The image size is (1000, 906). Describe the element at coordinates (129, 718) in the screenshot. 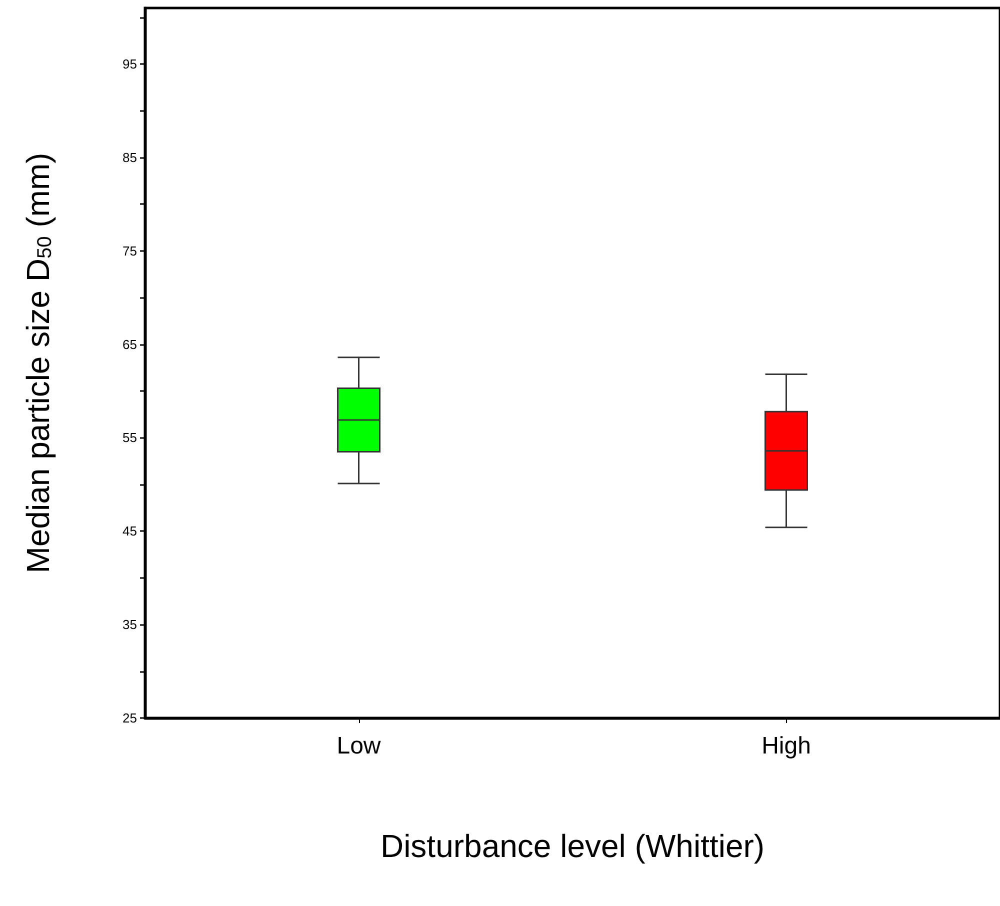

I see `y-tick-label: 25` at that location.